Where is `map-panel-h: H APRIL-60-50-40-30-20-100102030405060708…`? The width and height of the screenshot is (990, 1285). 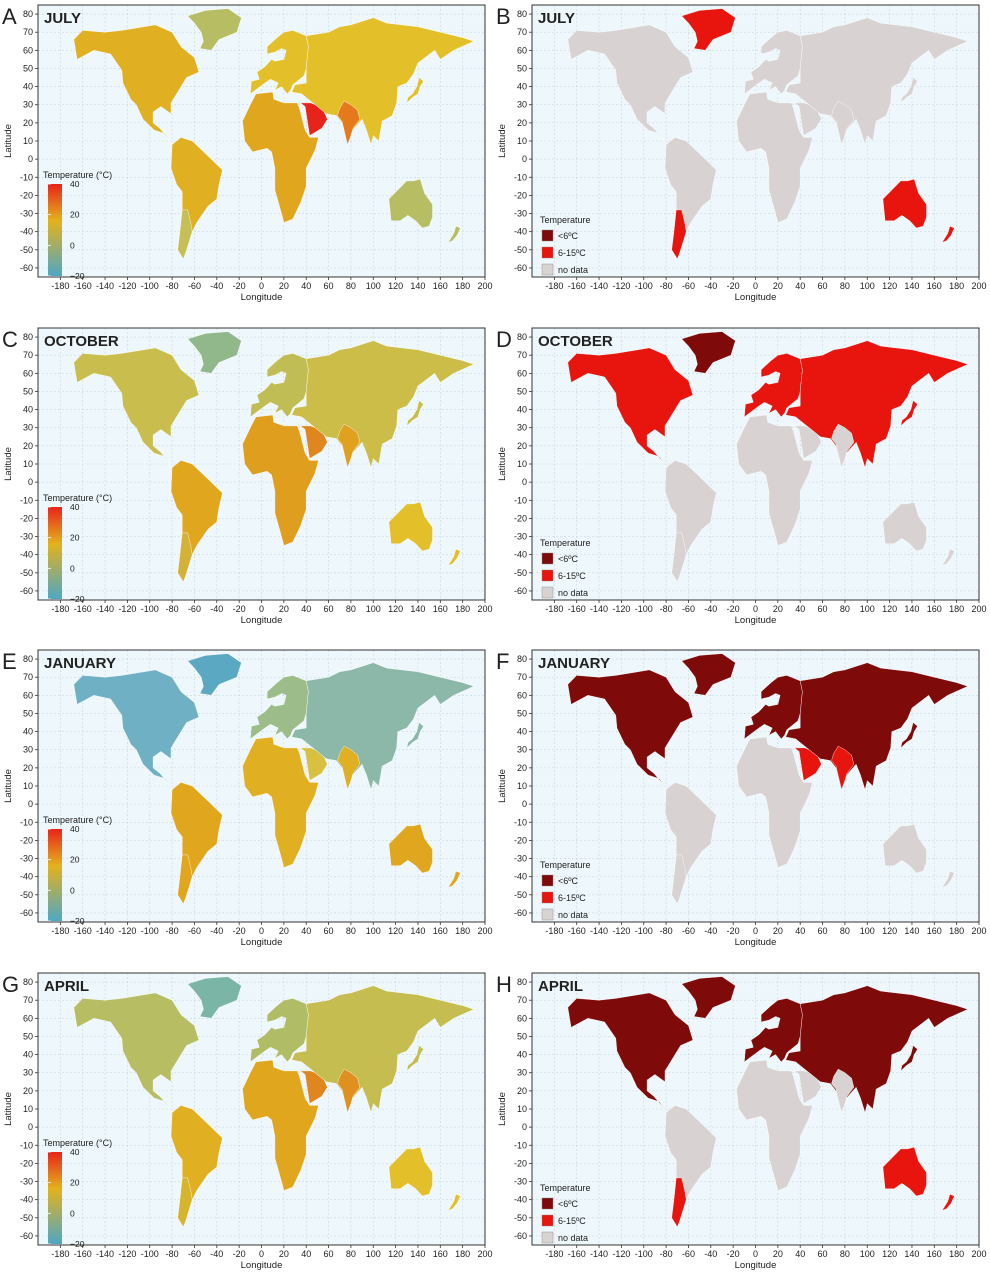
map-panel-h: H APRIL-60-50-40-30-20-100102030405060708… is located at coordinates (741, 1121).